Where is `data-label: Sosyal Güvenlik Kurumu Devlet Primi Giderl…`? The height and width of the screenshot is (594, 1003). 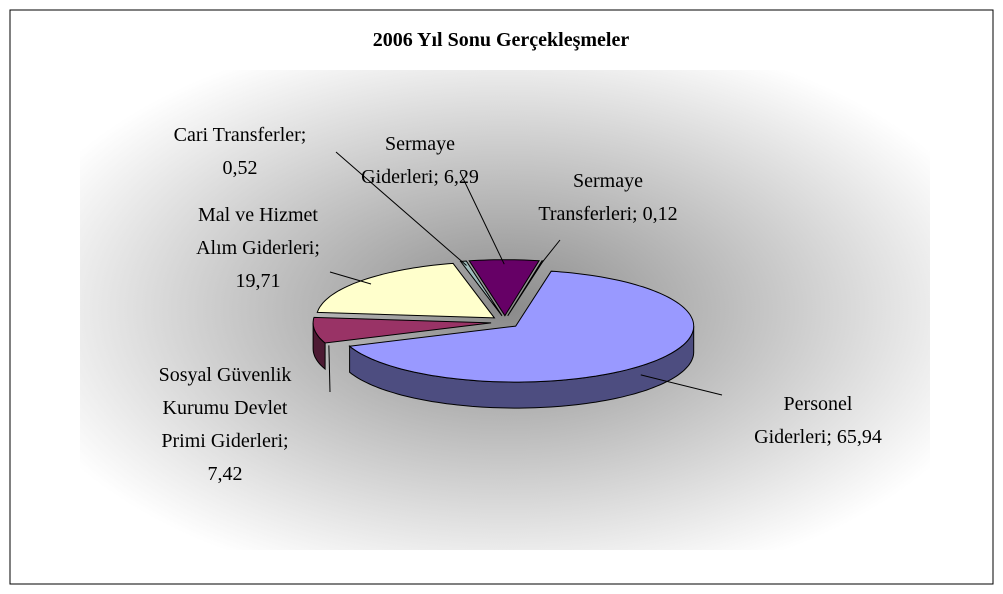 data-label: Sosyal Güvenlik Kurumu Devlet Primi Giderl… is located at coordinates (225, 424).